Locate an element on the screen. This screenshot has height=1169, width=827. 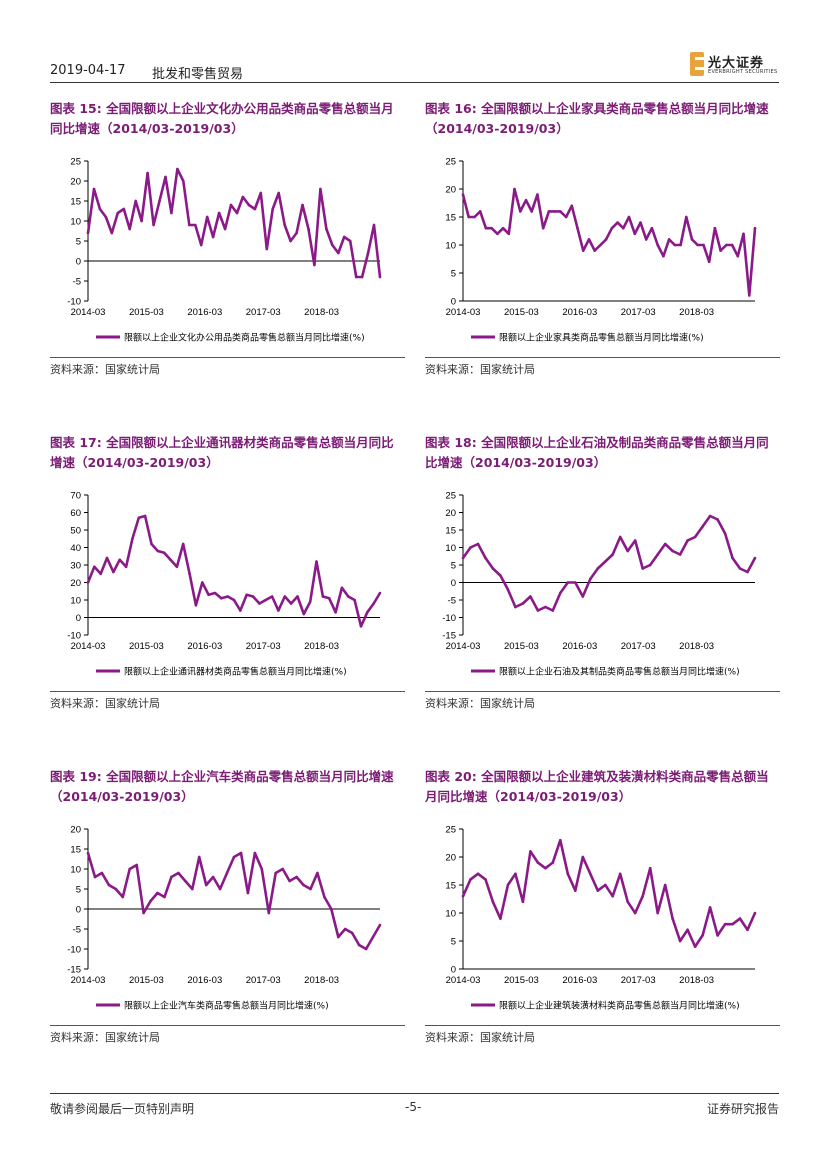
y-tick-label: -5 is located at coordinates (77, 930).